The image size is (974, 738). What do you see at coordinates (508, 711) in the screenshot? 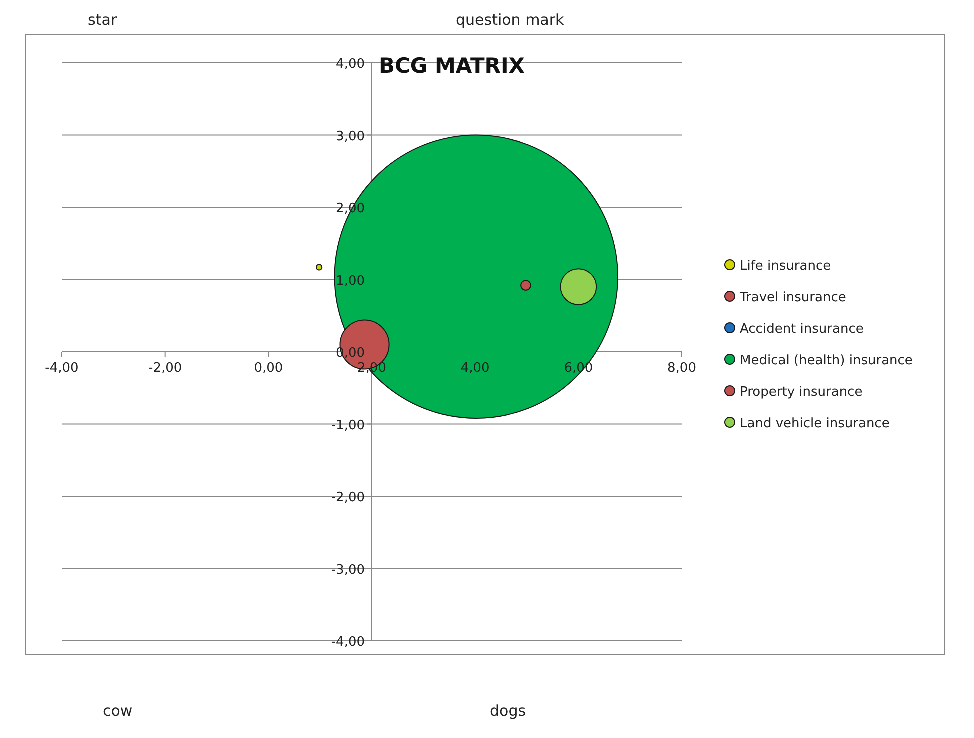
I see `text: dogs` at bounding box center [508, 711].